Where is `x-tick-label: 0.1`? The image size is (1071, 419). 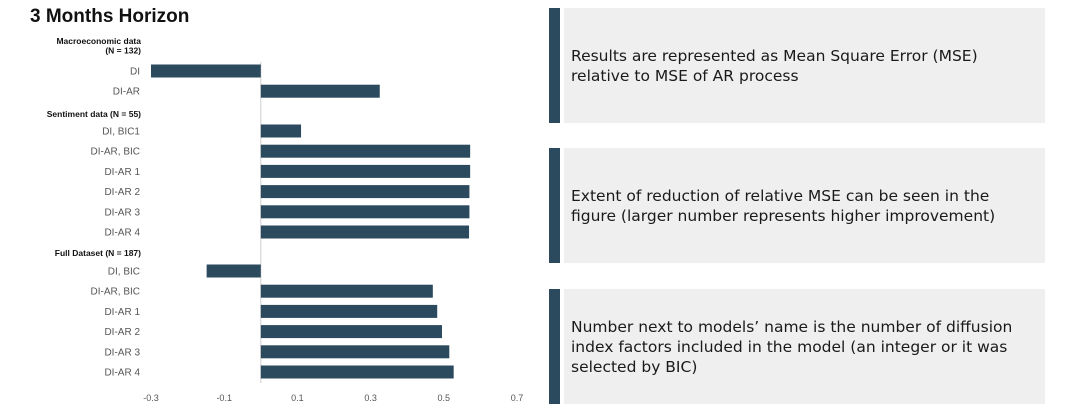
x-tick-label: 0.1 is located at coordinates (297, 398).